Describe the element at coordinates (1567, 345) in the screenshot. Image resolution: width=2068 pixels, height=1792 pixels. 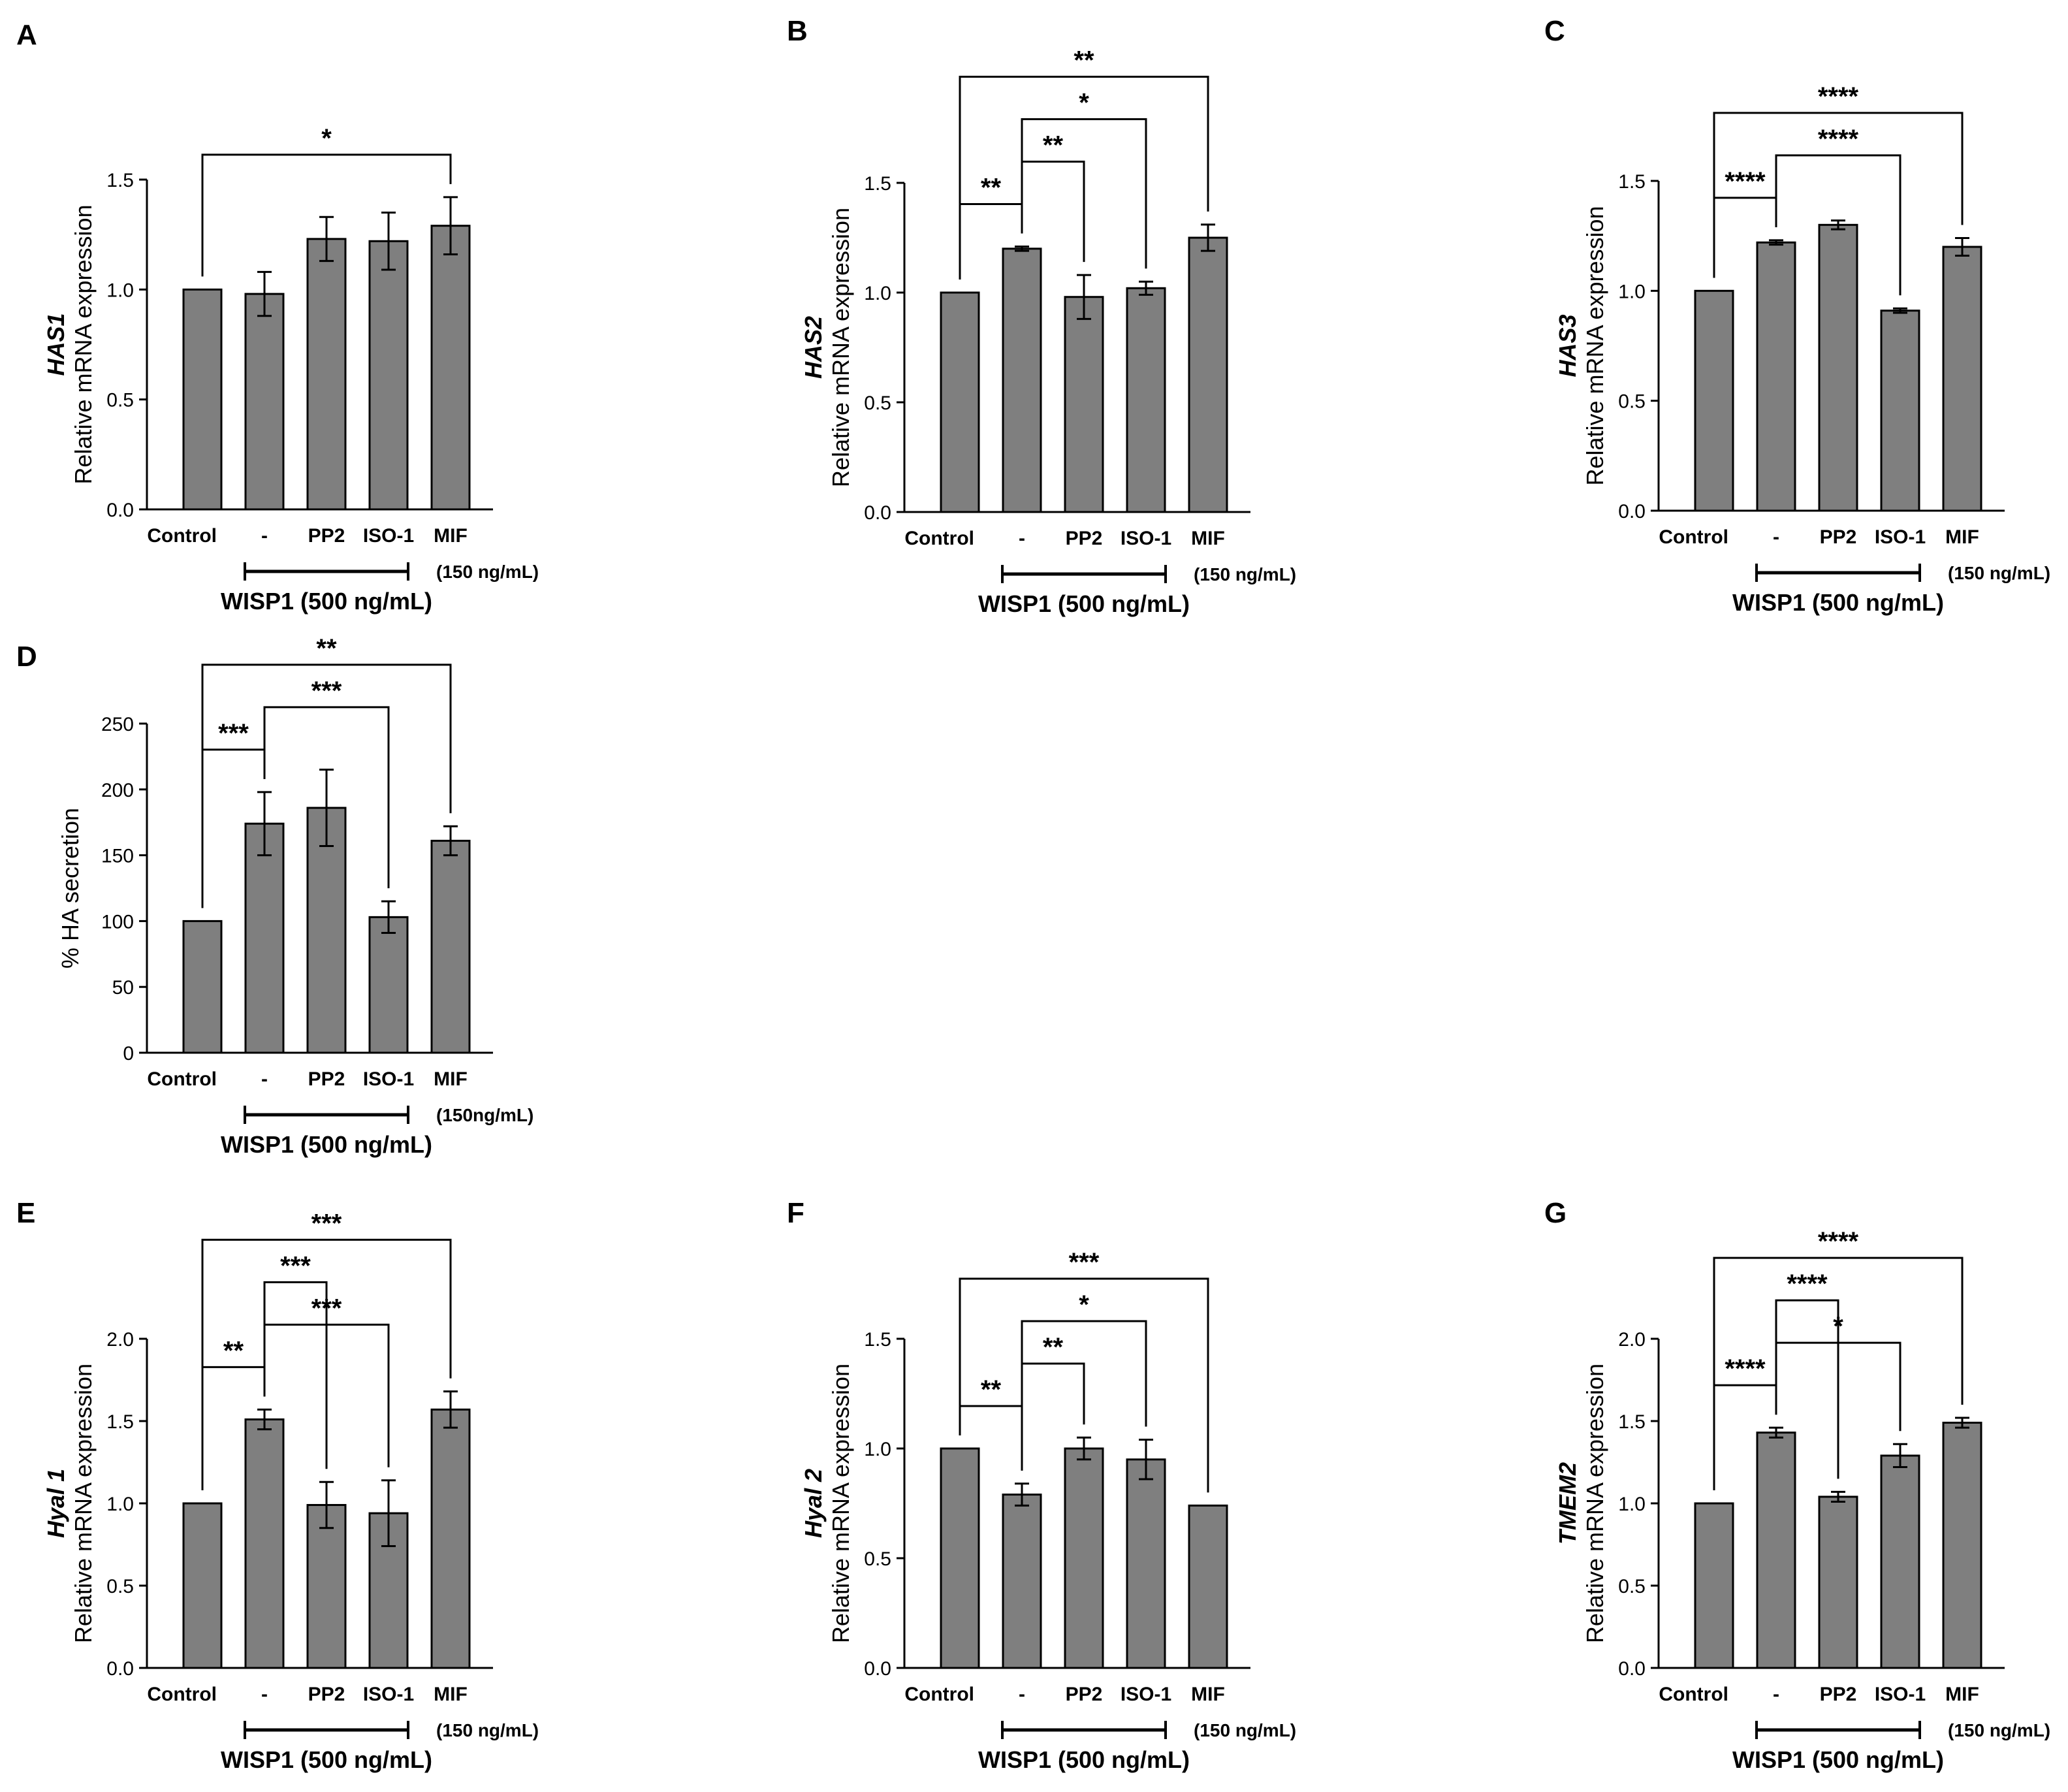
I see `y-axis-gene-label: HAS3` at that location.